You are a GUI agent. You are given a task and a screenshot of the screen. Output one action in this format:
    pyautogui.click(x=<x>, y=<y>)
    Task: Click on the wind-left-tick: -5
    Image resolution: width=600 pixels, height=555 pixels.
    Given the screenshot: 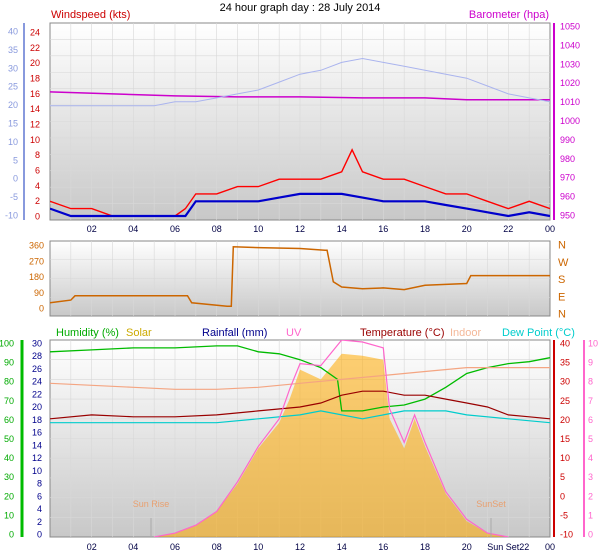 What is the action you would take?
    pyautogui.click(x=14, y=197)
    